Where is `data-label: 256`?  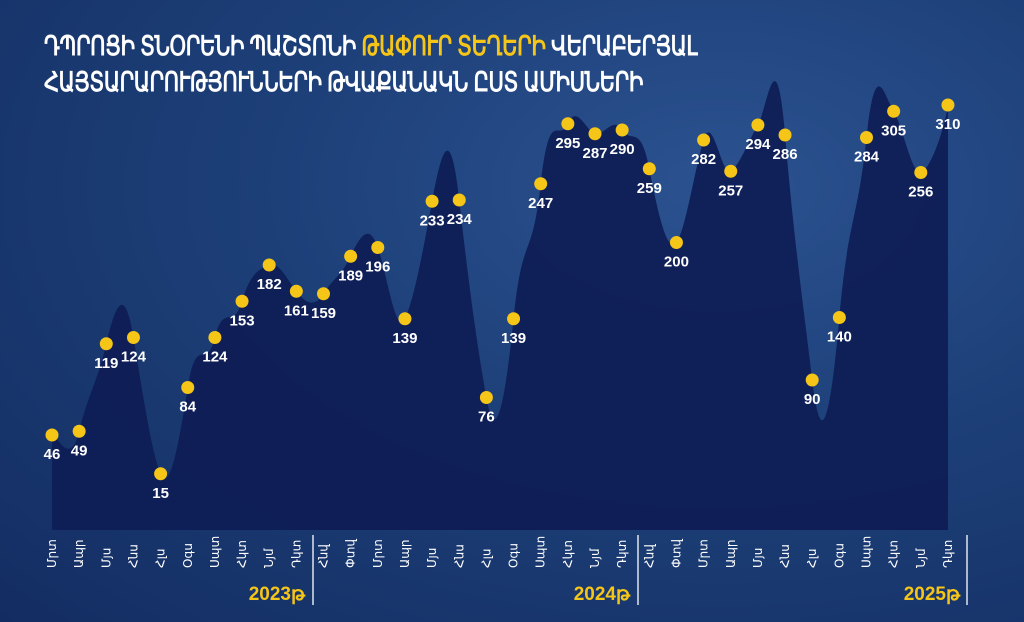 data-label: 256 is located at coordinates (920, 192).